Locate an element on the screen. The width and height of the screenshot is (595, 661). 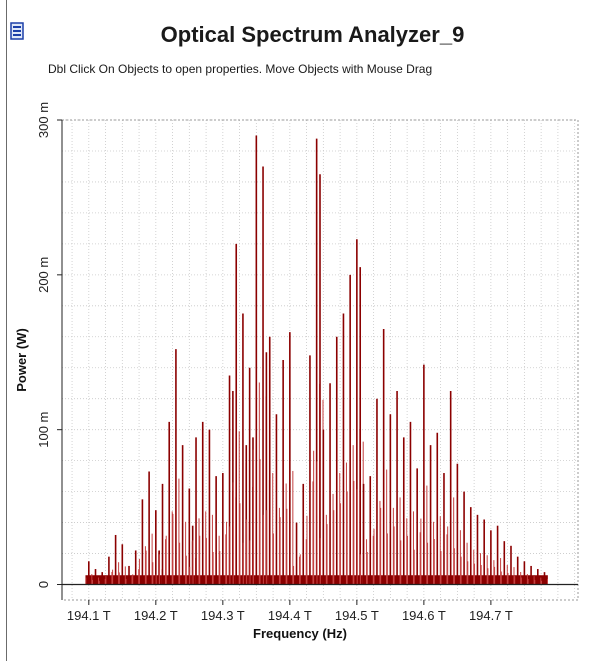
y-tick-label: 300 m is located at coordinates (43, 120).